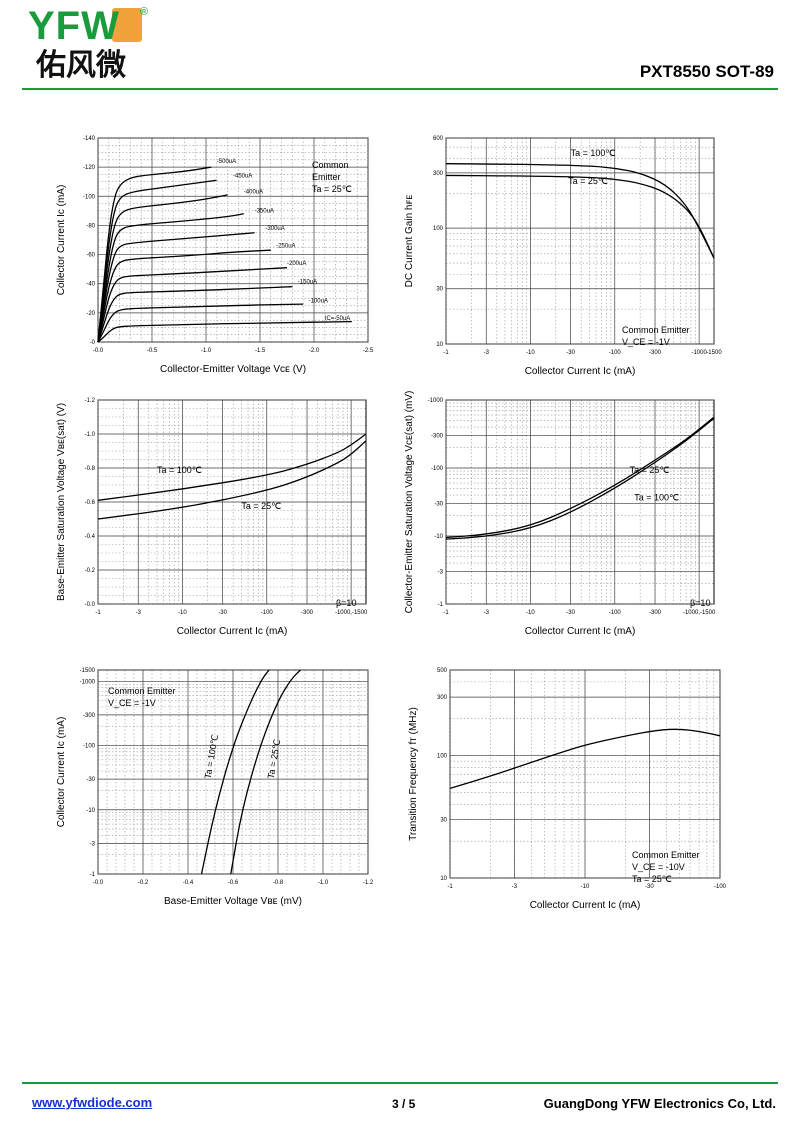 This screenshot has width=800, height=1121. I want to click on ic-vbe-ylabel: Collector Current Iᴄ (mA), so click(61, 772).